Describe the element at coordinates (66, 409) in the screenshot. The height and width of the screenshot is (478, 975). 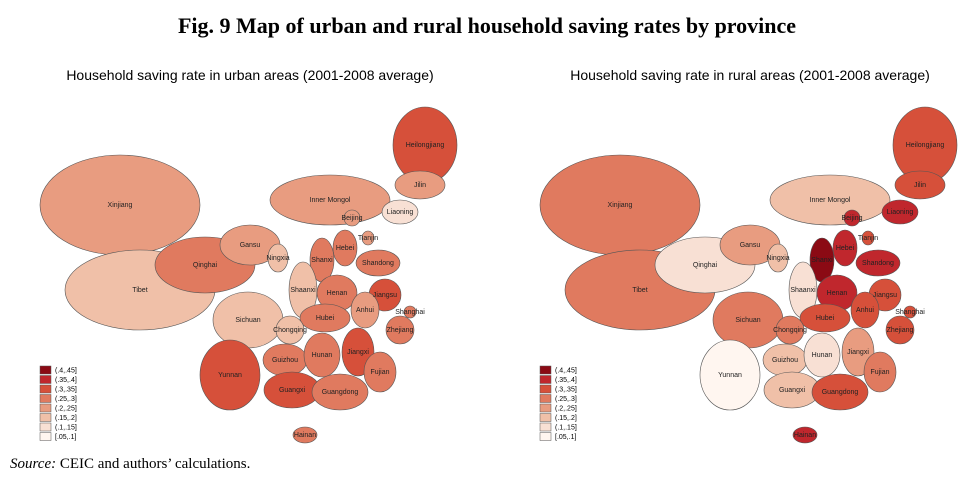
I see `legend-label: (.2,.25]` at that location.